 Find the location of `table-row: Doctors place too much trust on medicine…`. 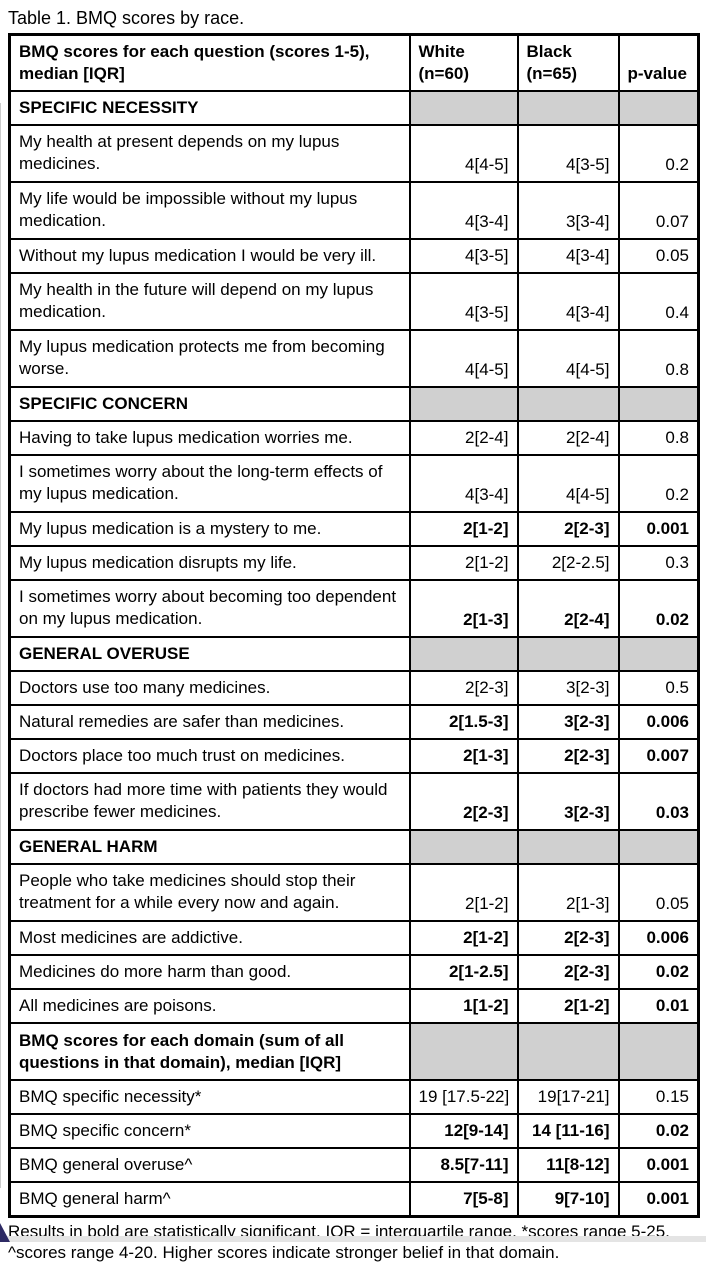

table-row: Doctors place too much trust on medicine… is located at coordinates (354, 756).